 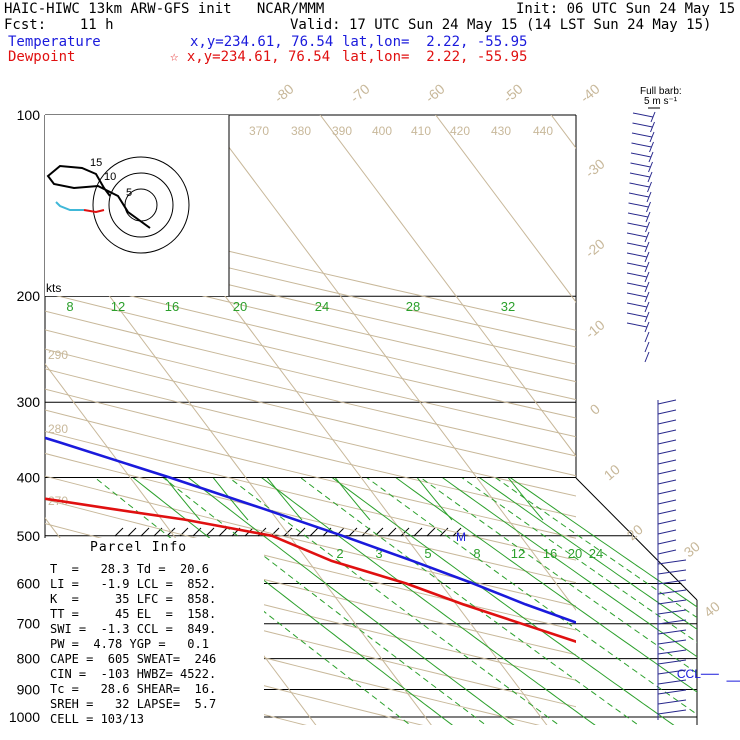 What do you see at coordinates (69, 206) in the screenshot?
I see `hodograph-trace-low` at bounding box center [69, 206].